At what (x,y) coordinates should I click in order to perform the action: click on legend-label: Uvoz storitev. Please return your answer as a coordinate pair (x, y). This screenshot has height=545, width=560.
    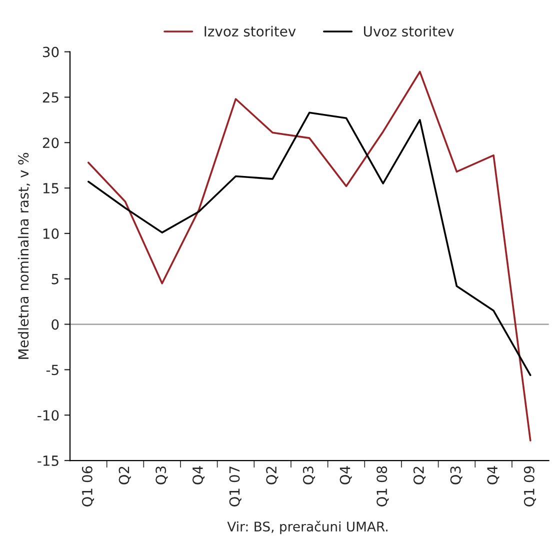
    Looking at the image, I should click on (409, 31).